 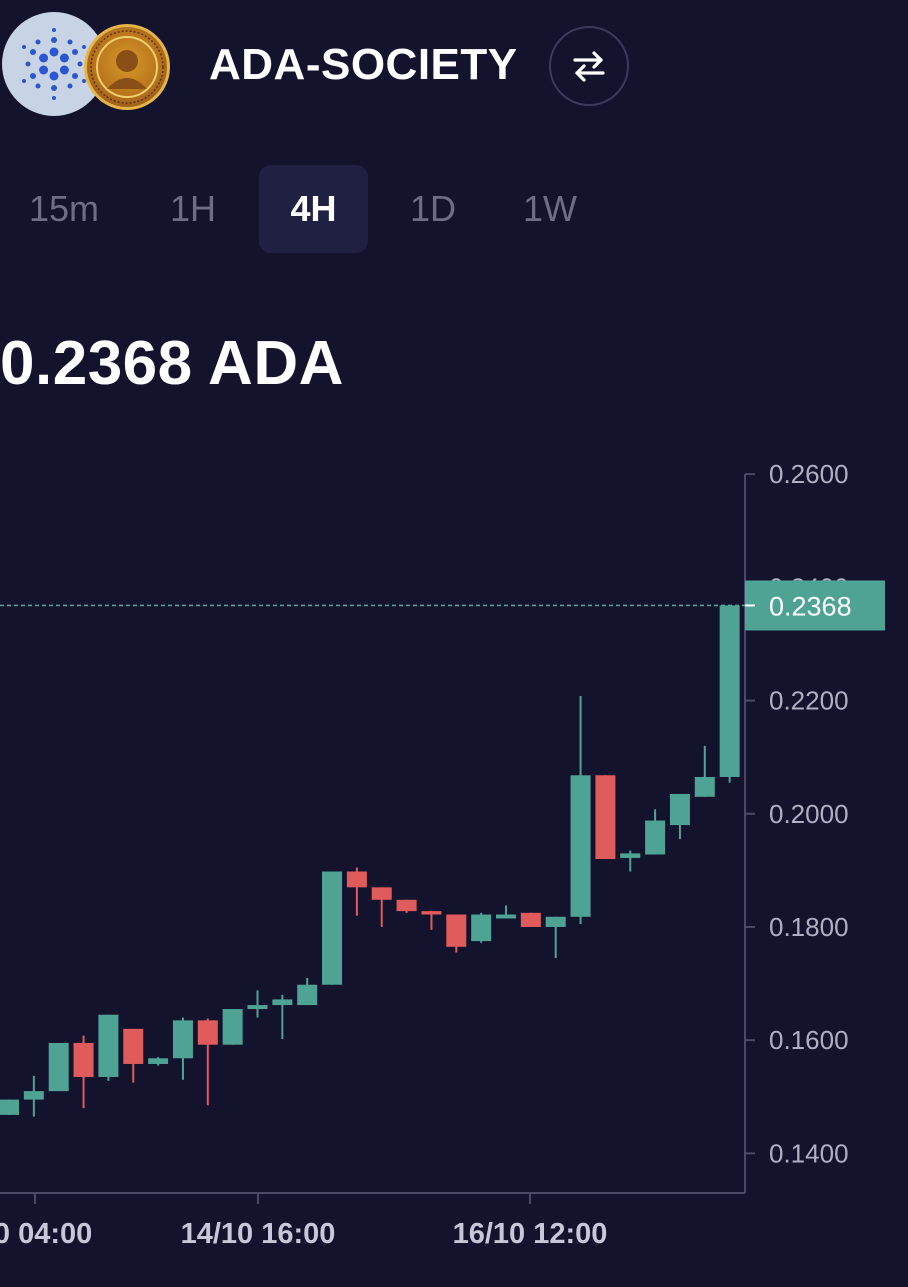 What do you see at coordinates (809, 814) in the screenshot?
I see `y-tick-label: 0.2000` at bounding box center [809, 814].